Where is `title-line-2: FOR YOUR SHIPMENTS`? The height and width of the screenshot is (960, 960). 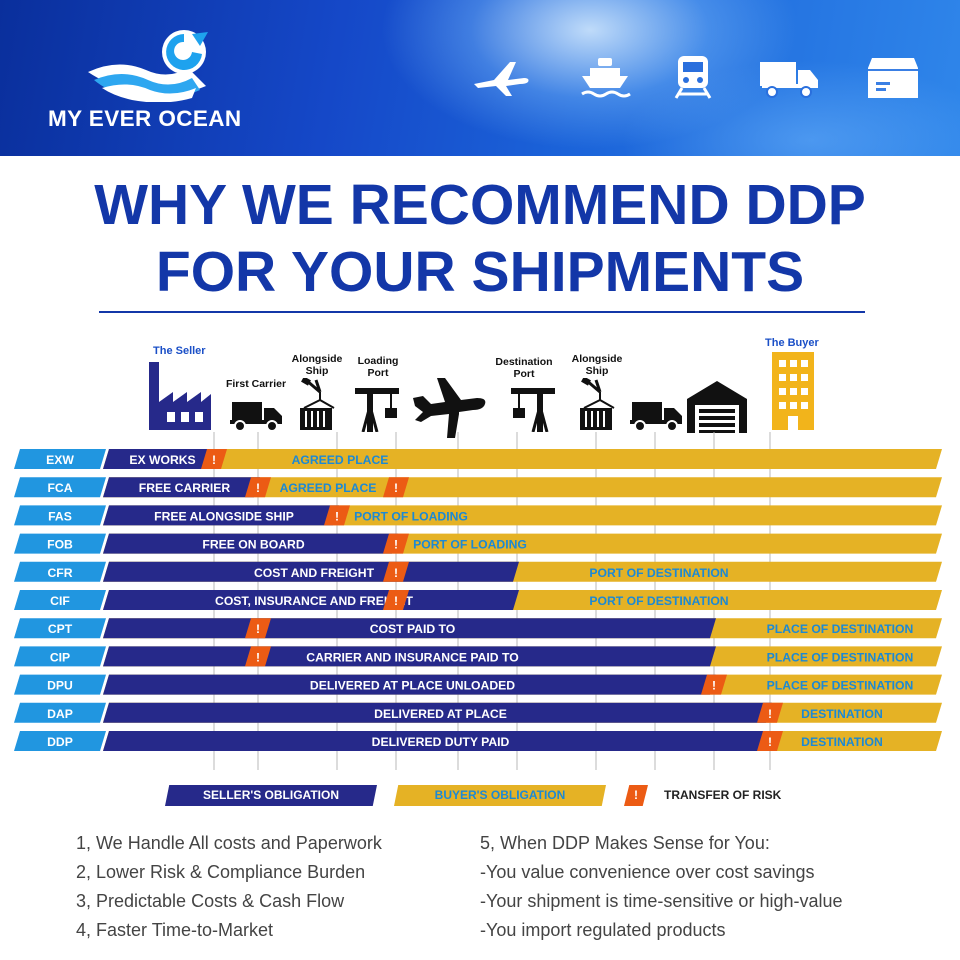 title-line-2: FOR YOUR SHIPMENTS is located at coordinates (480, 272).